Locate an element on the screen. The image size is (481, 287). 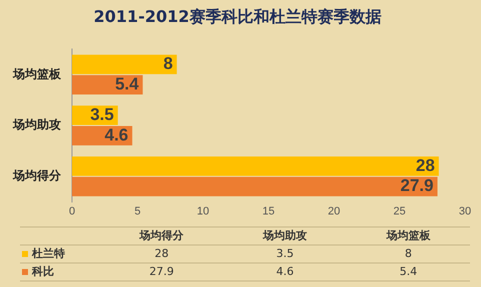
x-tick-label: 10 is located at coordinates (203, 211).